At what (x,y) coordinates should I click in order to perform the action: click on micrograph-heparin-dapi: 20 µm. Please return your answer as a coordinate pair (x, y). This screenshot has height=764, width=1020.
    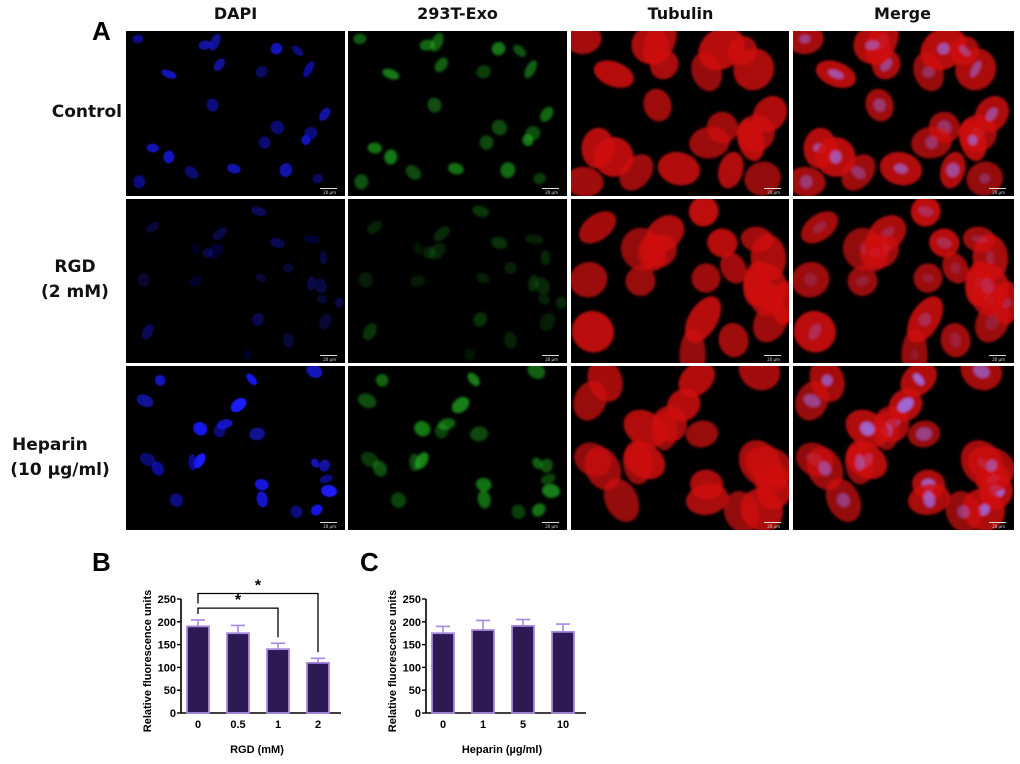
    Looking at the image, I should click on (235, 448).